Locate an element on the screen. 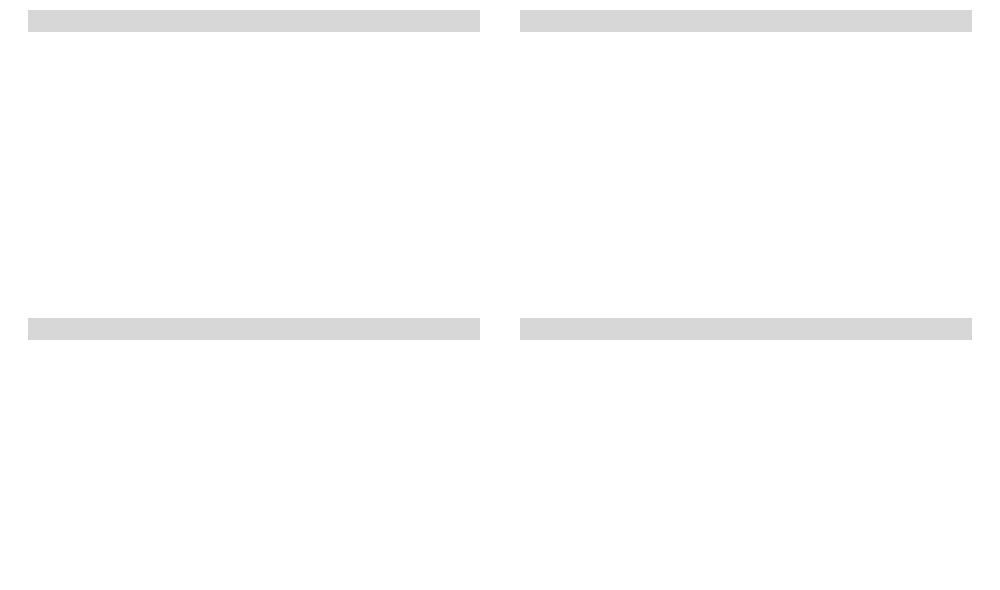 This screenshot has height=590, width=1000. section-header-float-life is located at coordinates (746, 329).